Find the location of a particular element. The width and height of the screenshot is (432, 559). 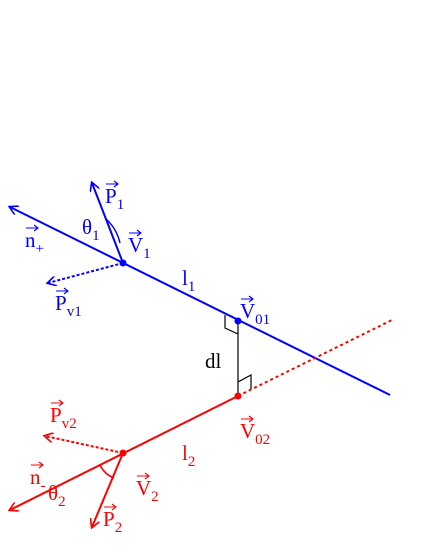

label: l2 is located at coordinates (188, 455).